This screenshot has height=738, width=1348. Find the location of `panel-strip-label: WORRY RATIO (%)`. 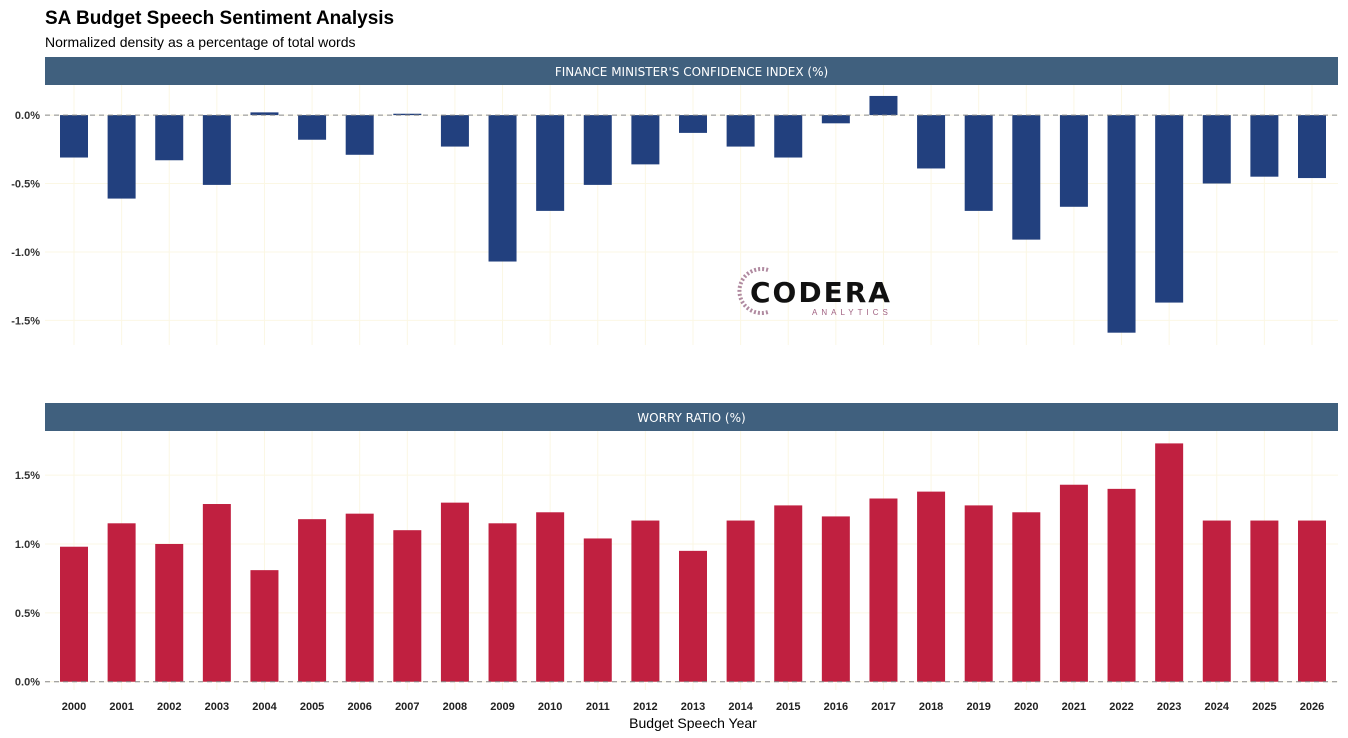

panel-strip-label: WORRY RATIO (%) is located at coordinates (691, 418).